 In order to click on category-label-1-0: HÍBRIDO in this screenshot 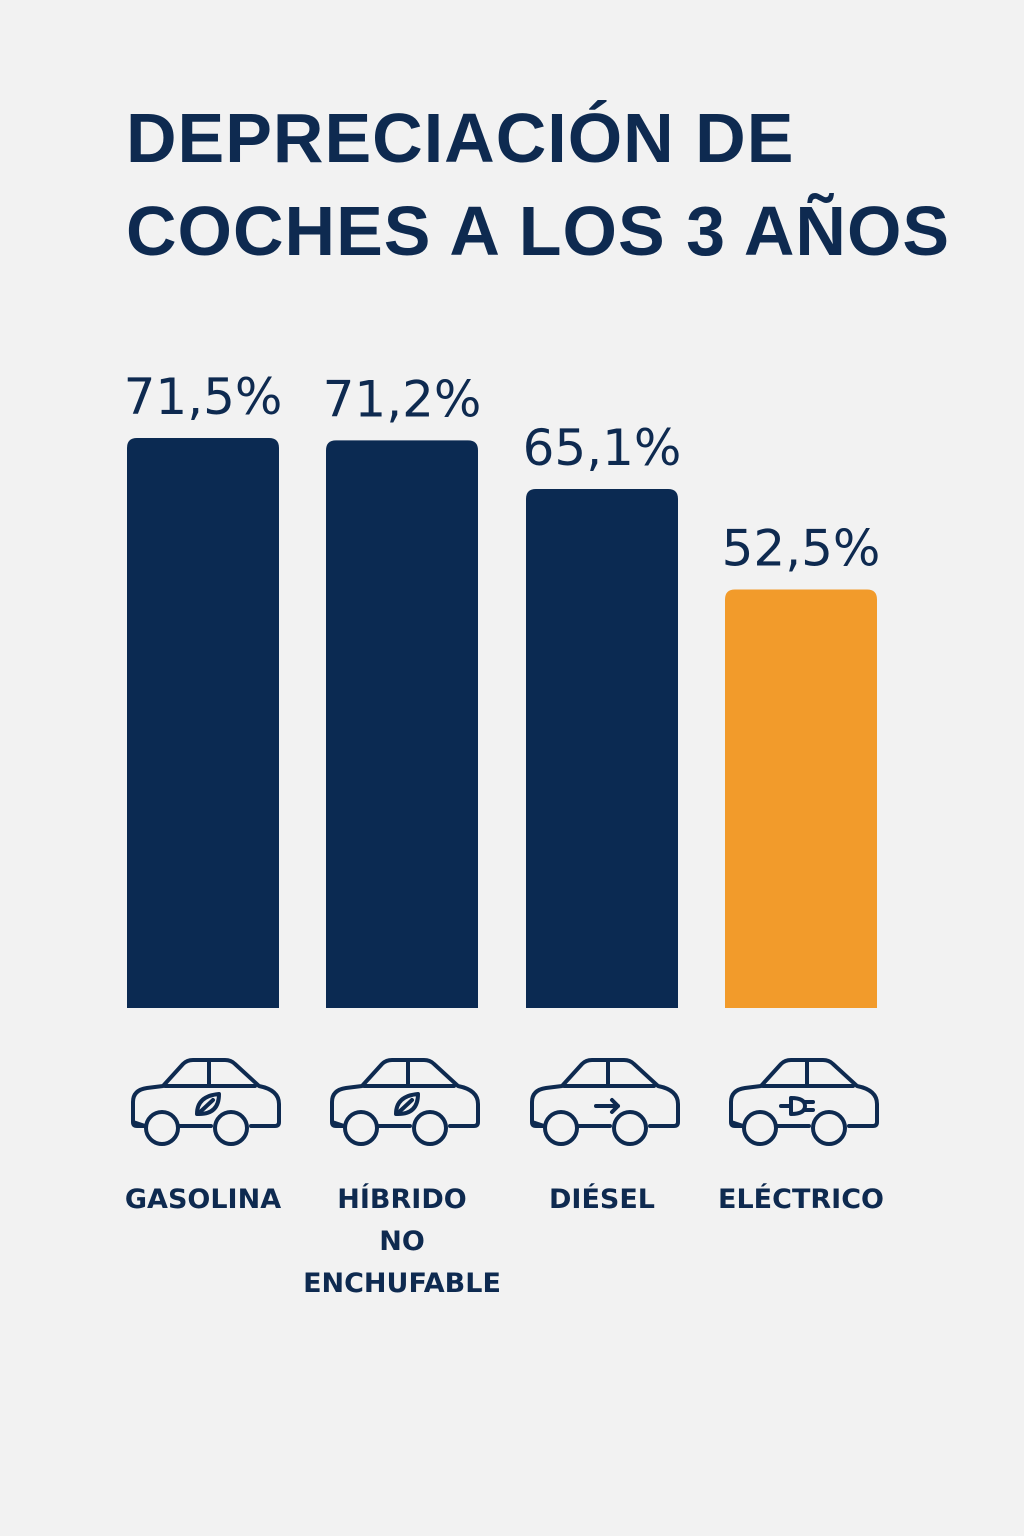, I will do `click(401, 1199)`.